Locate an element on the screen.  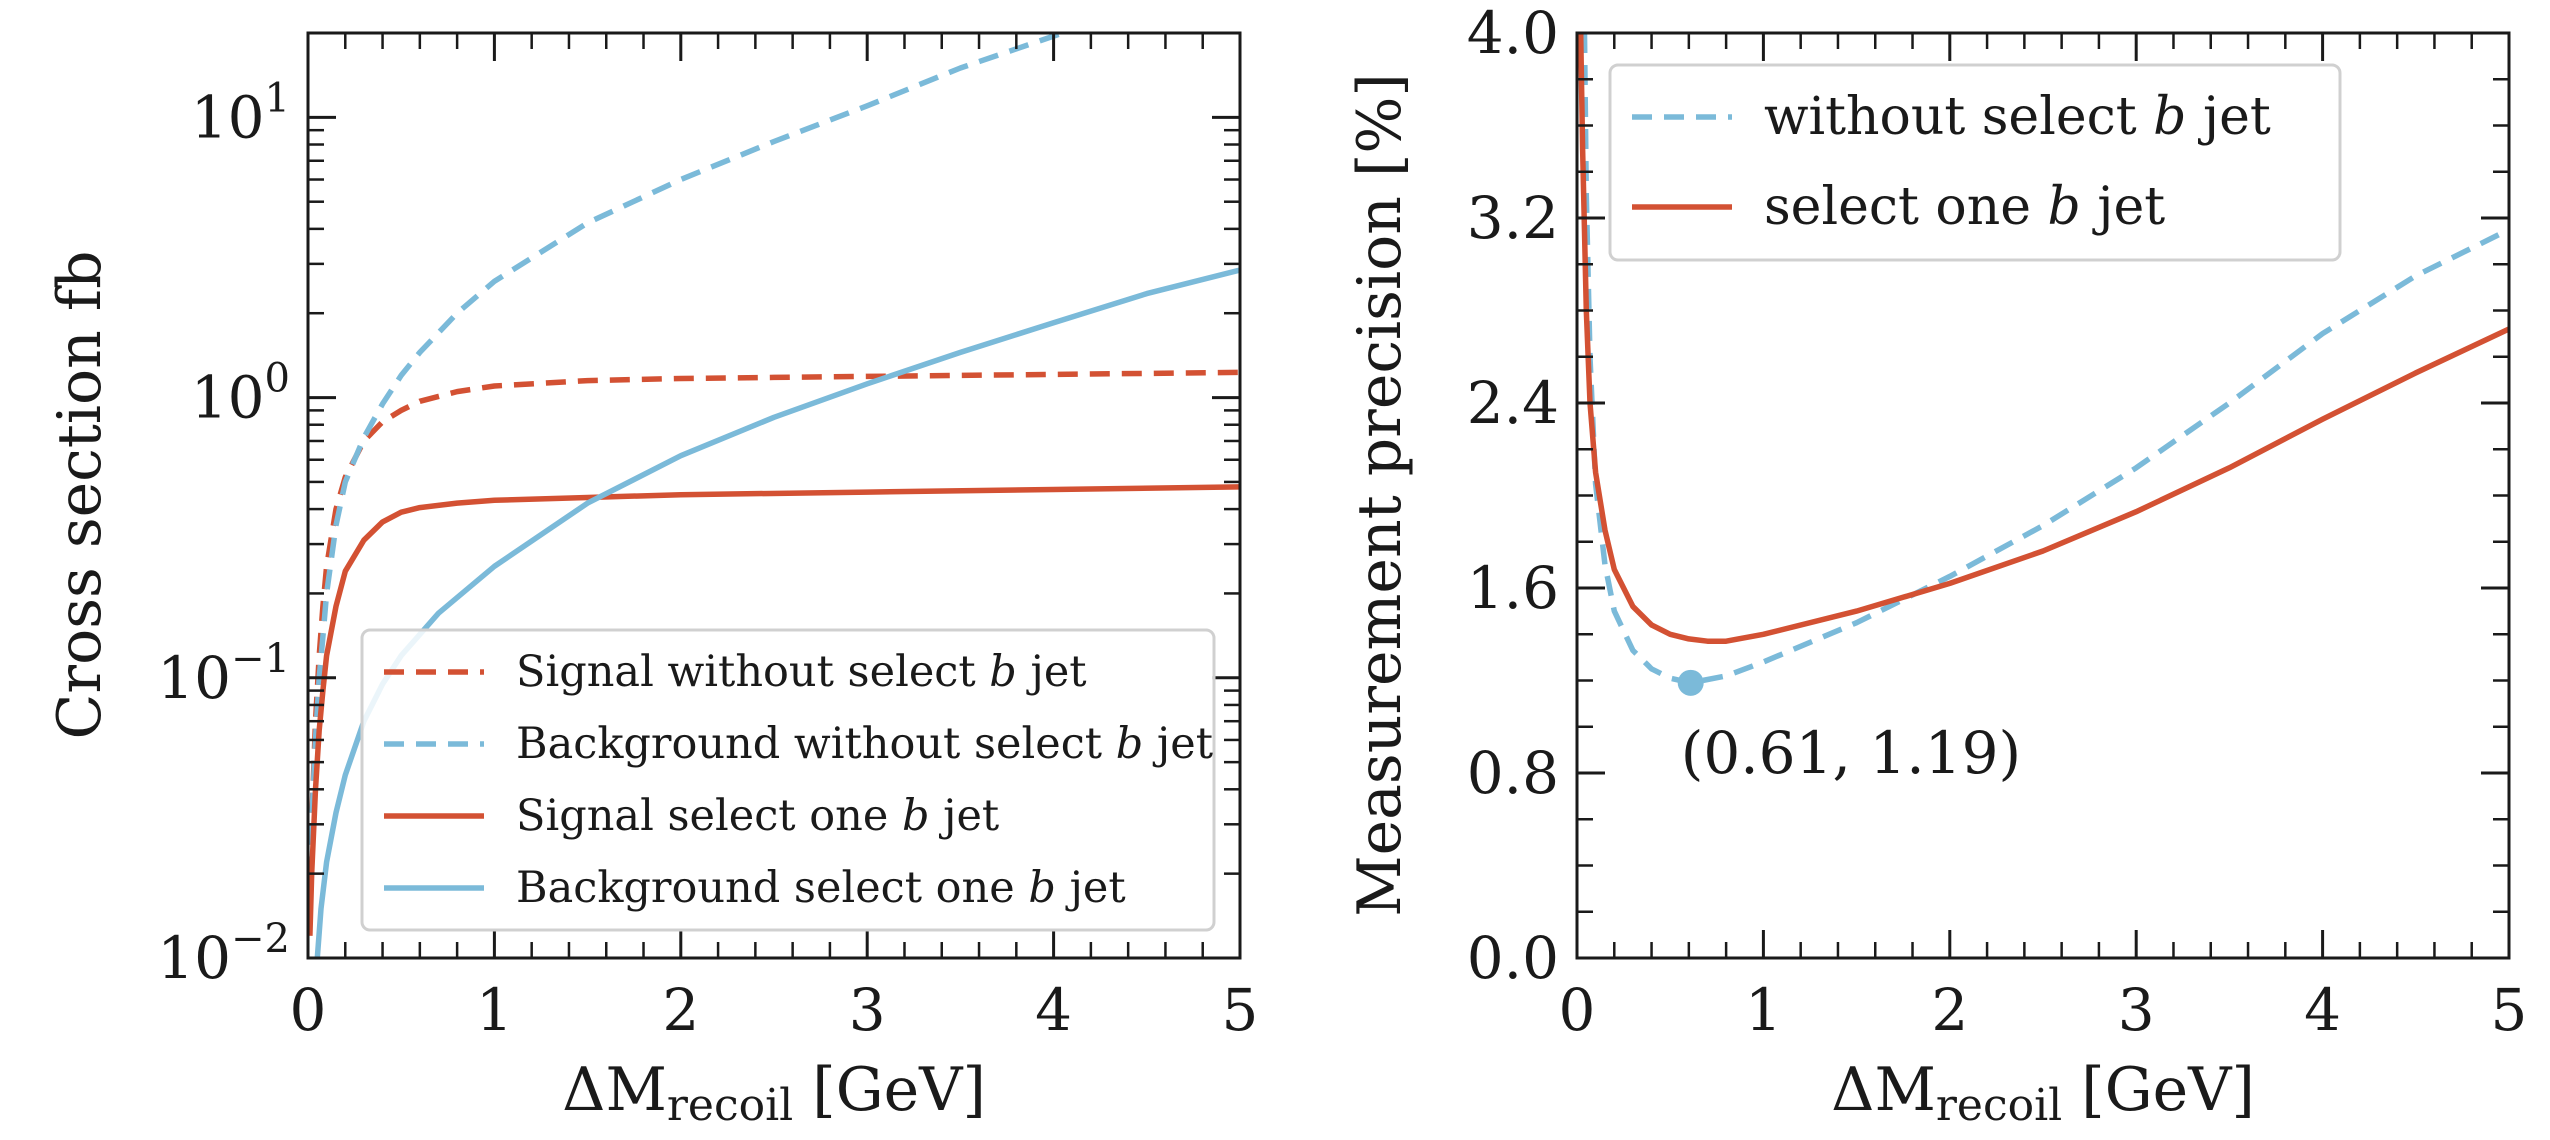
l-y-tick-label: 10⁰ is located at coordinates (240, 394).